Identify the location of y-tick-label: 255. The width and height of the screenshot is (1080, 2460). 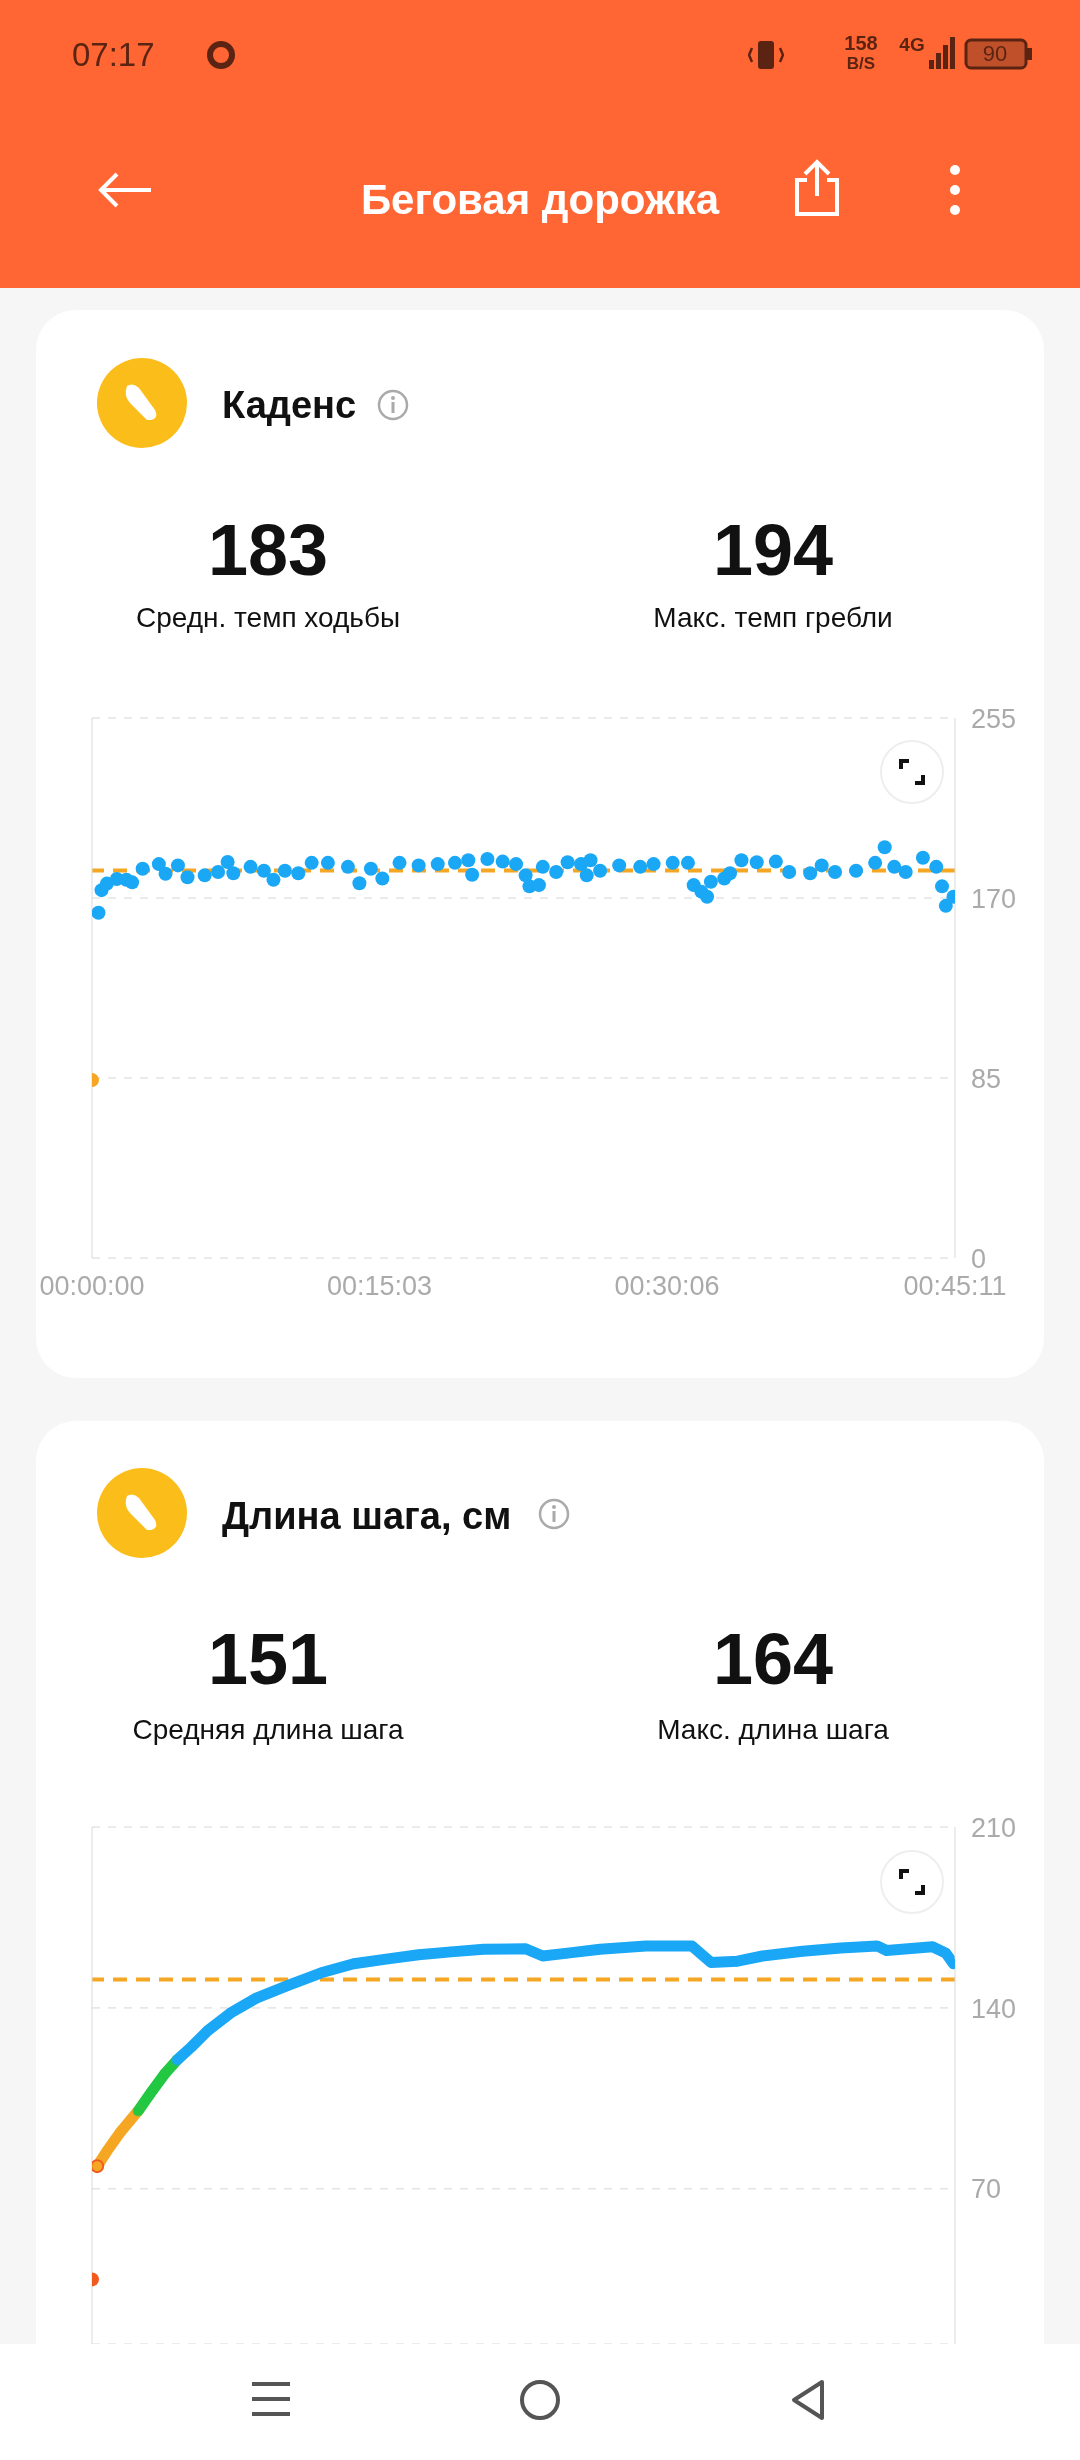
(994, 718).